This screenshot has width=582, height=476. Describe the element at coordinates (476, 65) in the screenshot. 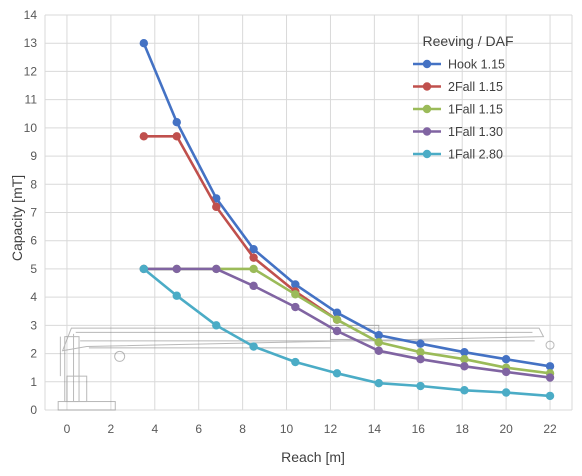

I see `legend-label: Hook 1.15` at that location.